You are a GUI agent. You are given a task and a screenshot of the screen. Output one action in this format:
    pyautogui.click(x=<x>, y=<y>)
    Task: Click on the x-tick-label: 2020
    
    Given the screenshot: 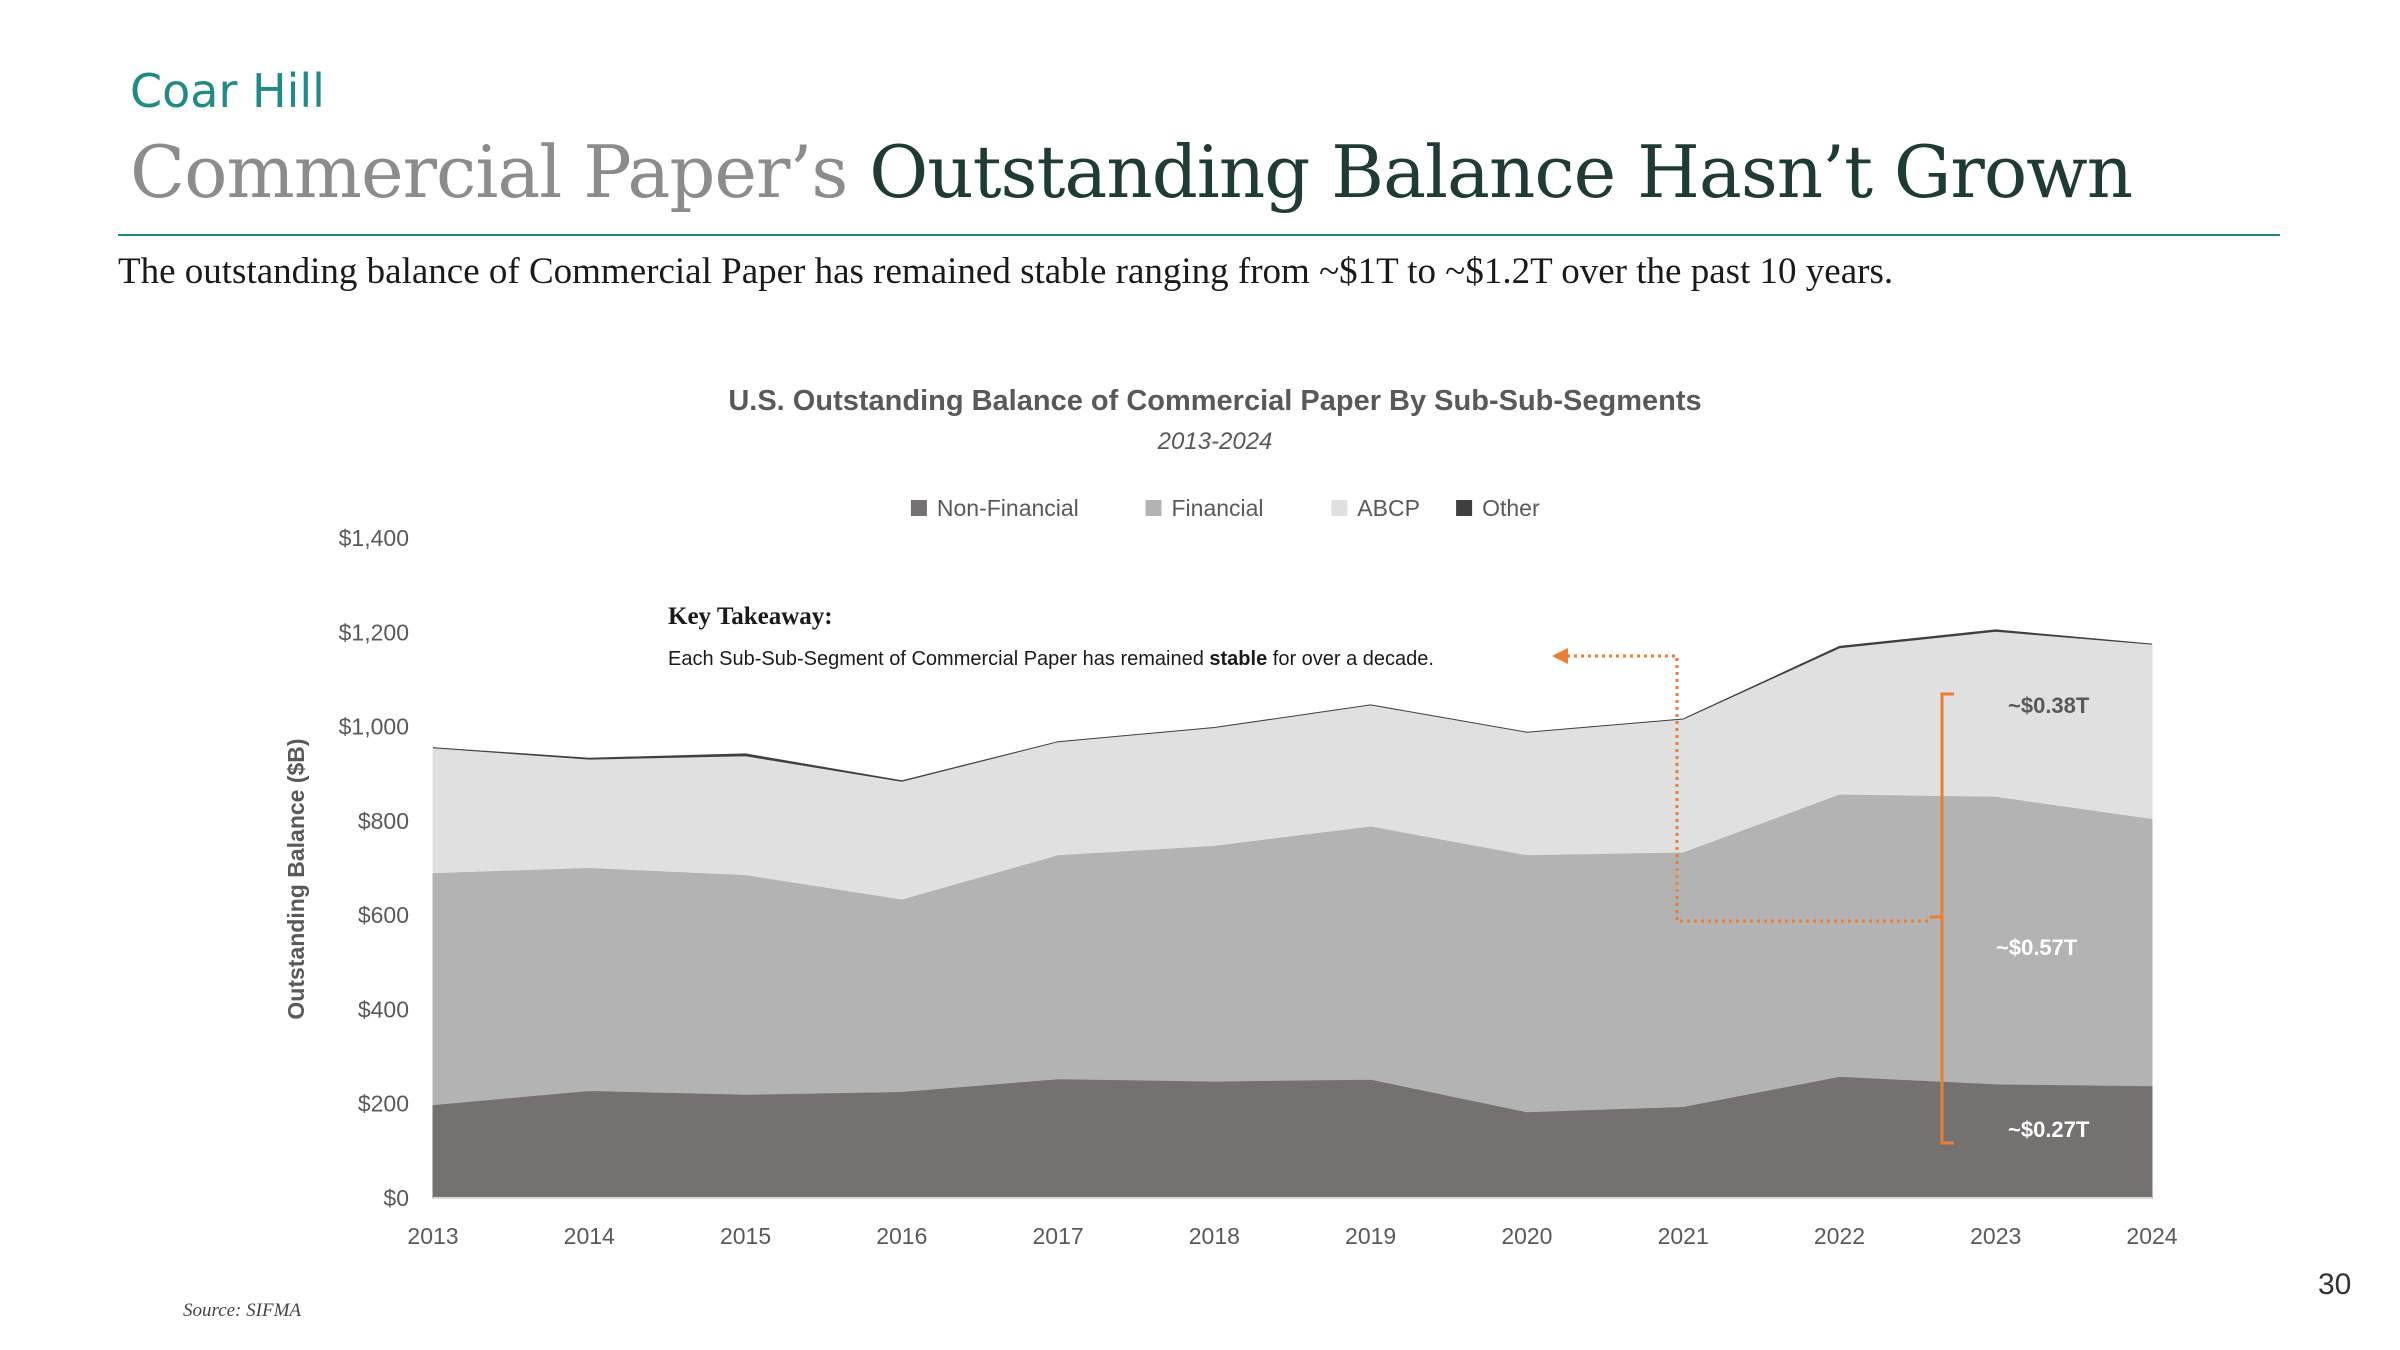 What is the action you would take?
    pyautogui.click(x=1526, y=1236)
    